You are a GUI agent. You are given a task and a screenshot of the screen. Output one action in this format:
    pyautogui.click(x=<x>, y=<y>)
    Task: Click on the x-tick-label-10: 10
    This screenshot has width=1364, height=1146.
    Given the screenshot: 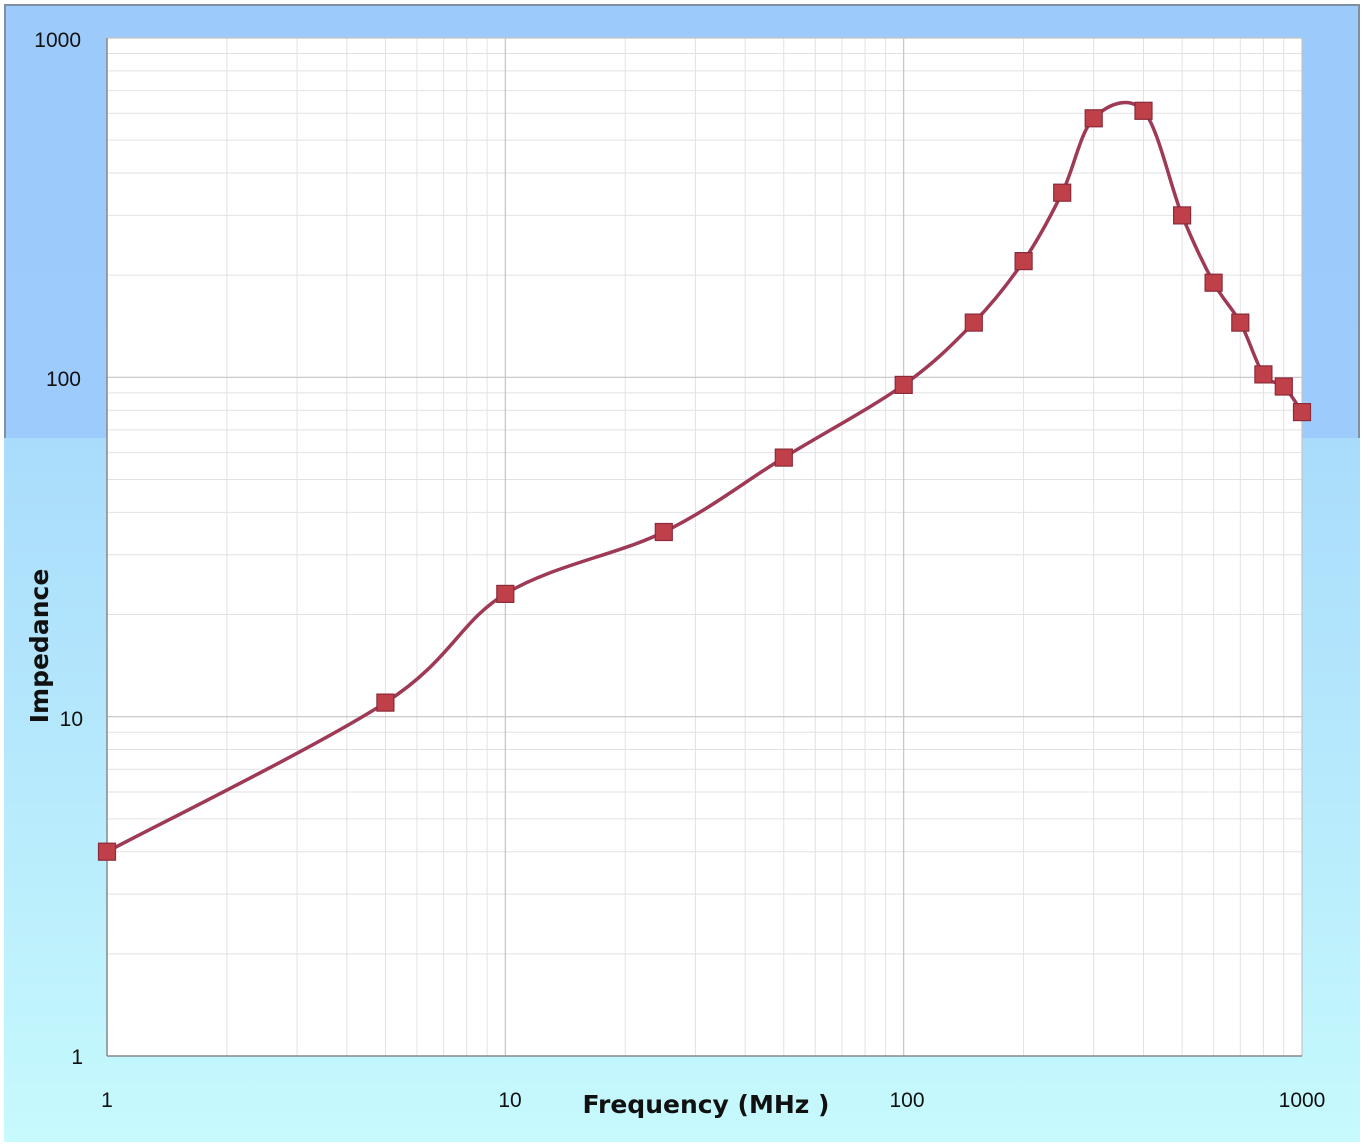 What is the action you would take?
    pyautogui.click(x=509, y=1100)
    